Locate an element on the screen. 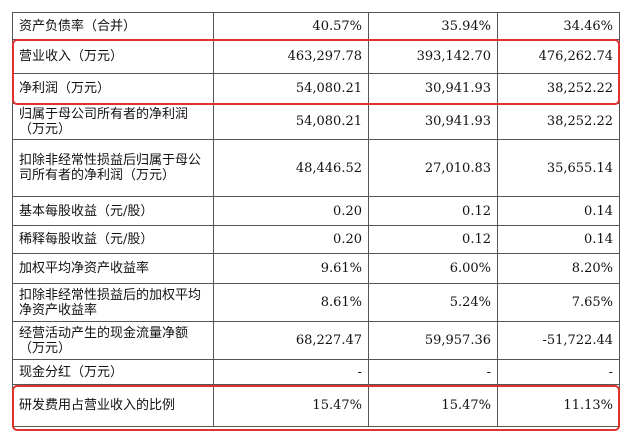 The width and height of the screenshot is (640, 443). table-row: 净利润（万元） 54,080.21 30,941.93 38,252.22 is located at coordinates (316, 88).